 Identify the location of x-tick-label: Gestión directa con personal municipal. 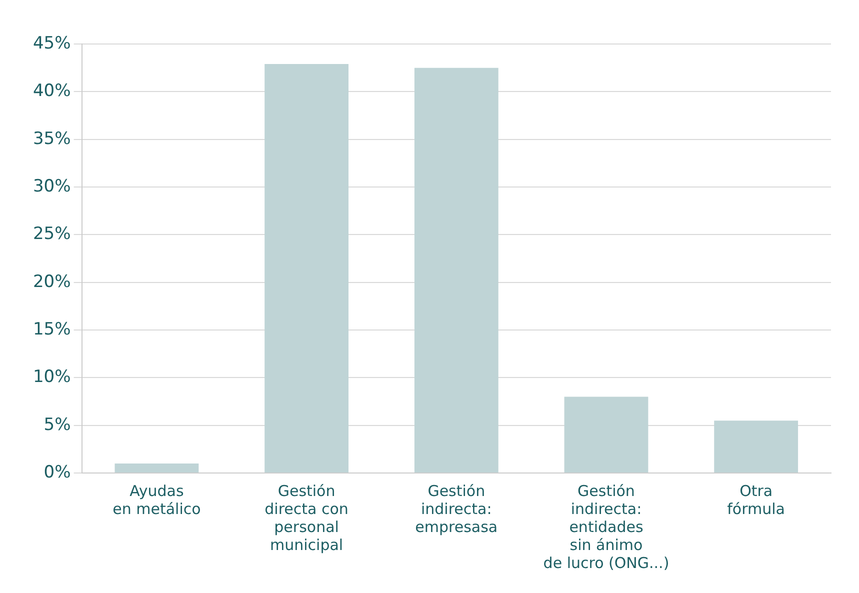
(306, 518).